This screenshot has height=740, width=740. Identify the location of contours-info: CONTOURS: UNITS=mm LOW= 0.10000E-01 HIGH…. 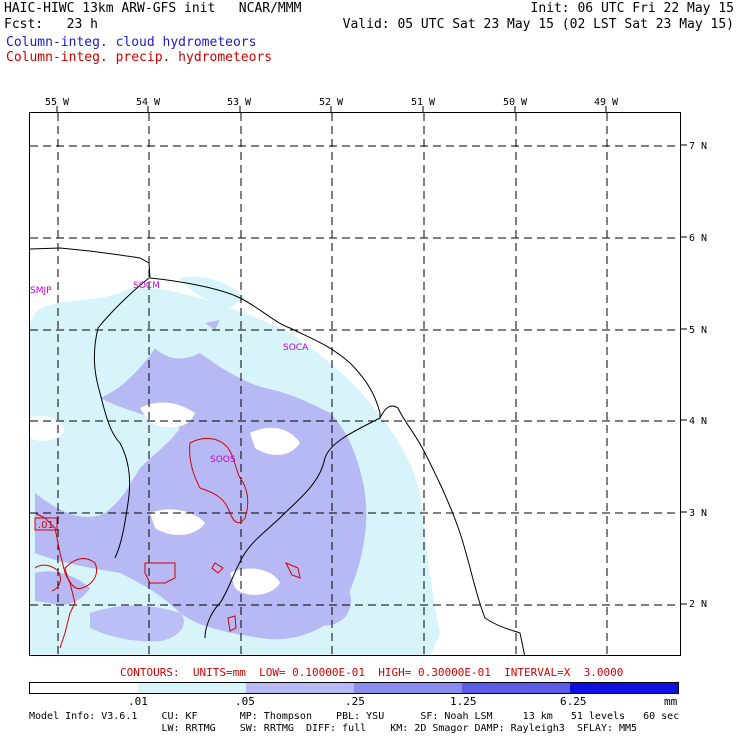
(372, 672).